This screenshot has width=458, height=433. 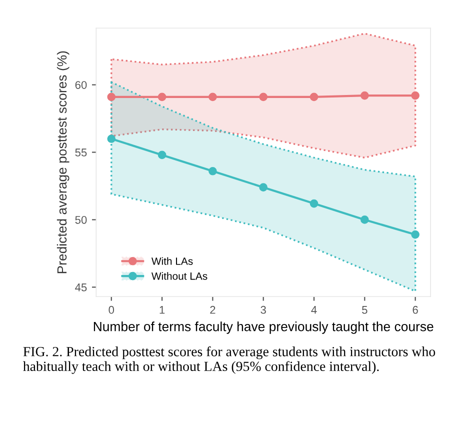 What do you see at coordinates (264, 328) in the screenshot?
I see `x-axis-title: Number of terms faculty have previously taught the course` at bounding box center [264, 328].